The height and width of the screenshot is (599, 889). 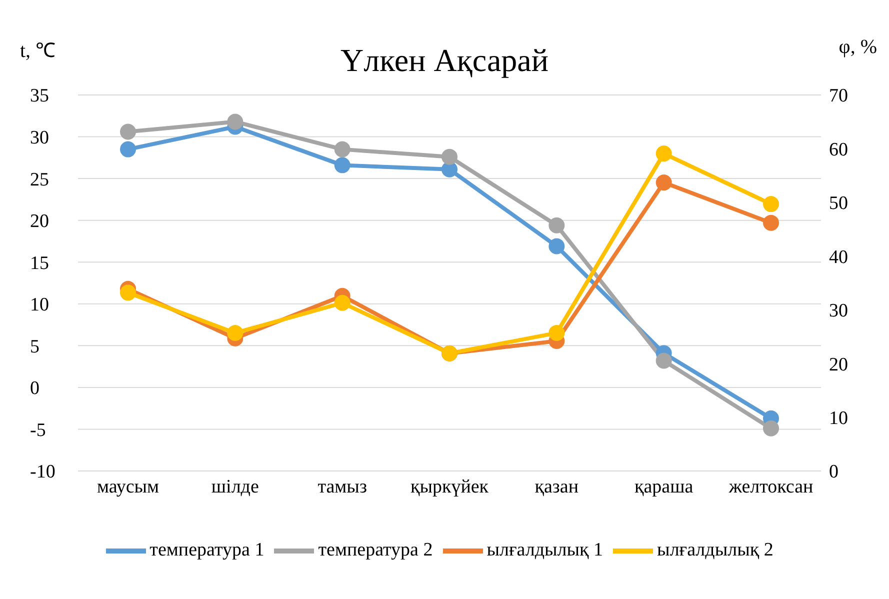 What do you see at coordinates (375, 549) in the screenshot?
I see `legend-label: температура 2` at bounding box center [375, 549].